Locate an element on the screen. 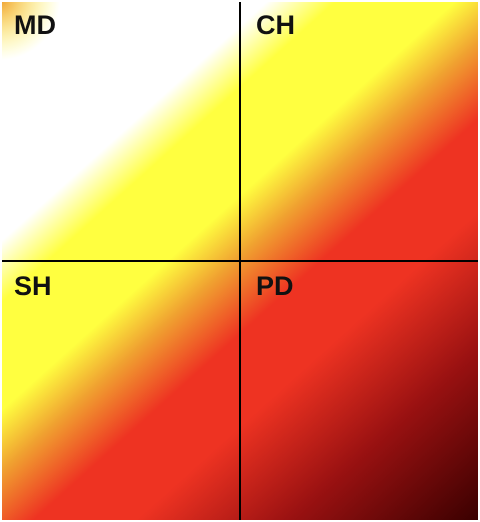  quadrant-label-ch: CH is located at coordinates (275, 25).